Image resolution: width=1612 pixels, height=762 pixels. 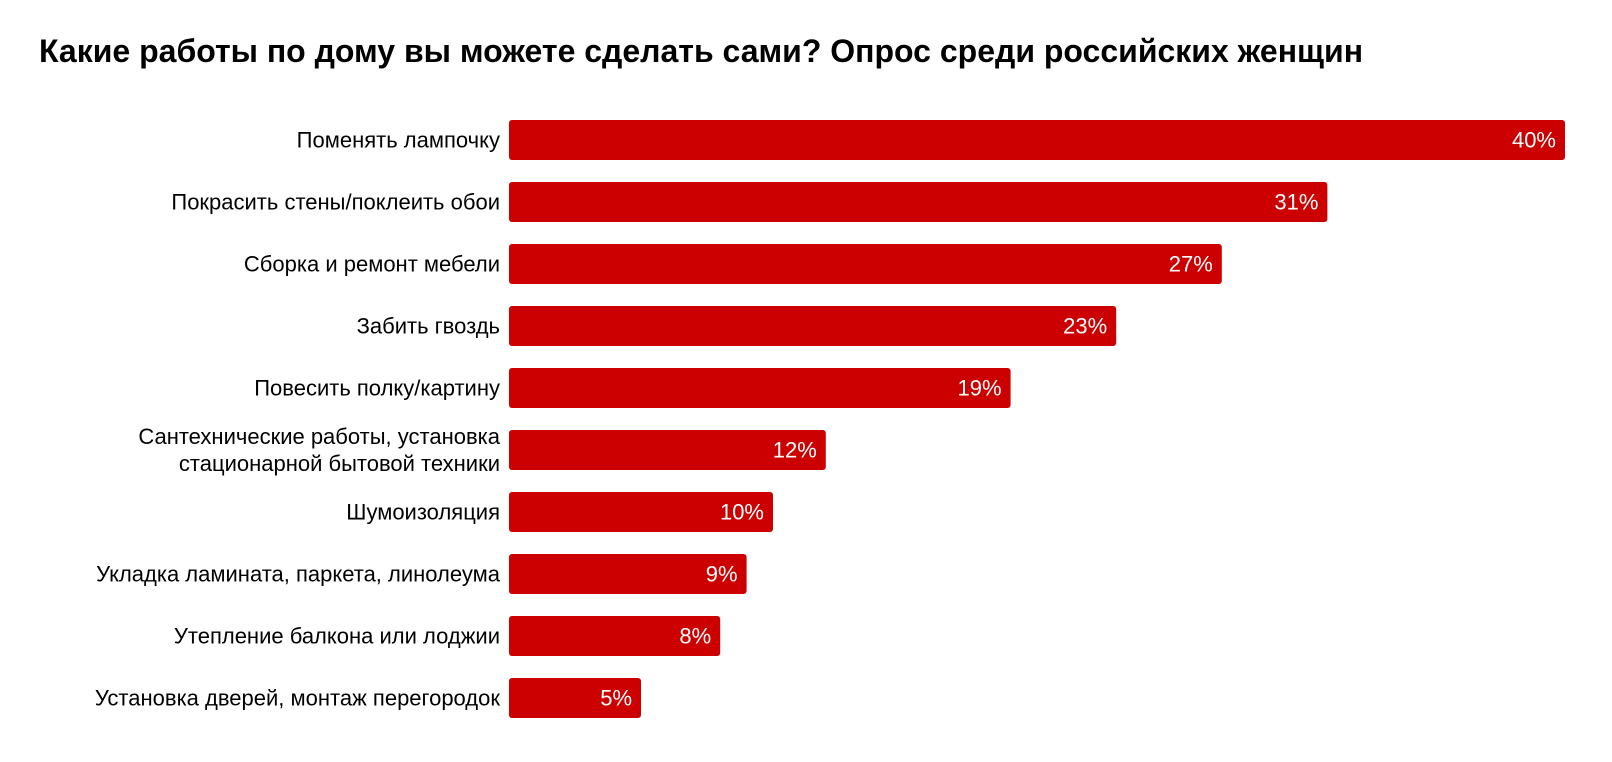 I want to click on category-label: Повесить полку/картину, so click(x=377, y=388).